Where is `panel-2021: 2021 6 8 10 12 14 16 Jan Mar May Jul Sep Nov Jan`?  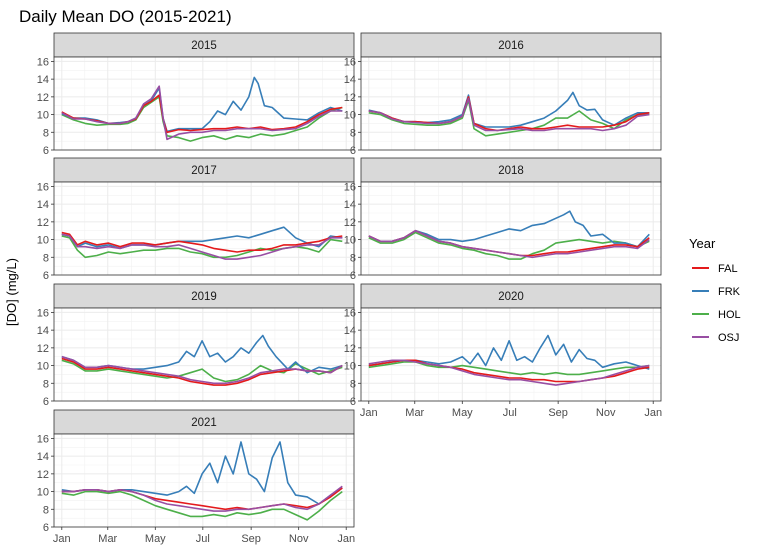
panel-2021: 2021 6 8 10 12 14 16 Jan Mar May Jul Sep Nov Jan is located at coordinates (196, 477).